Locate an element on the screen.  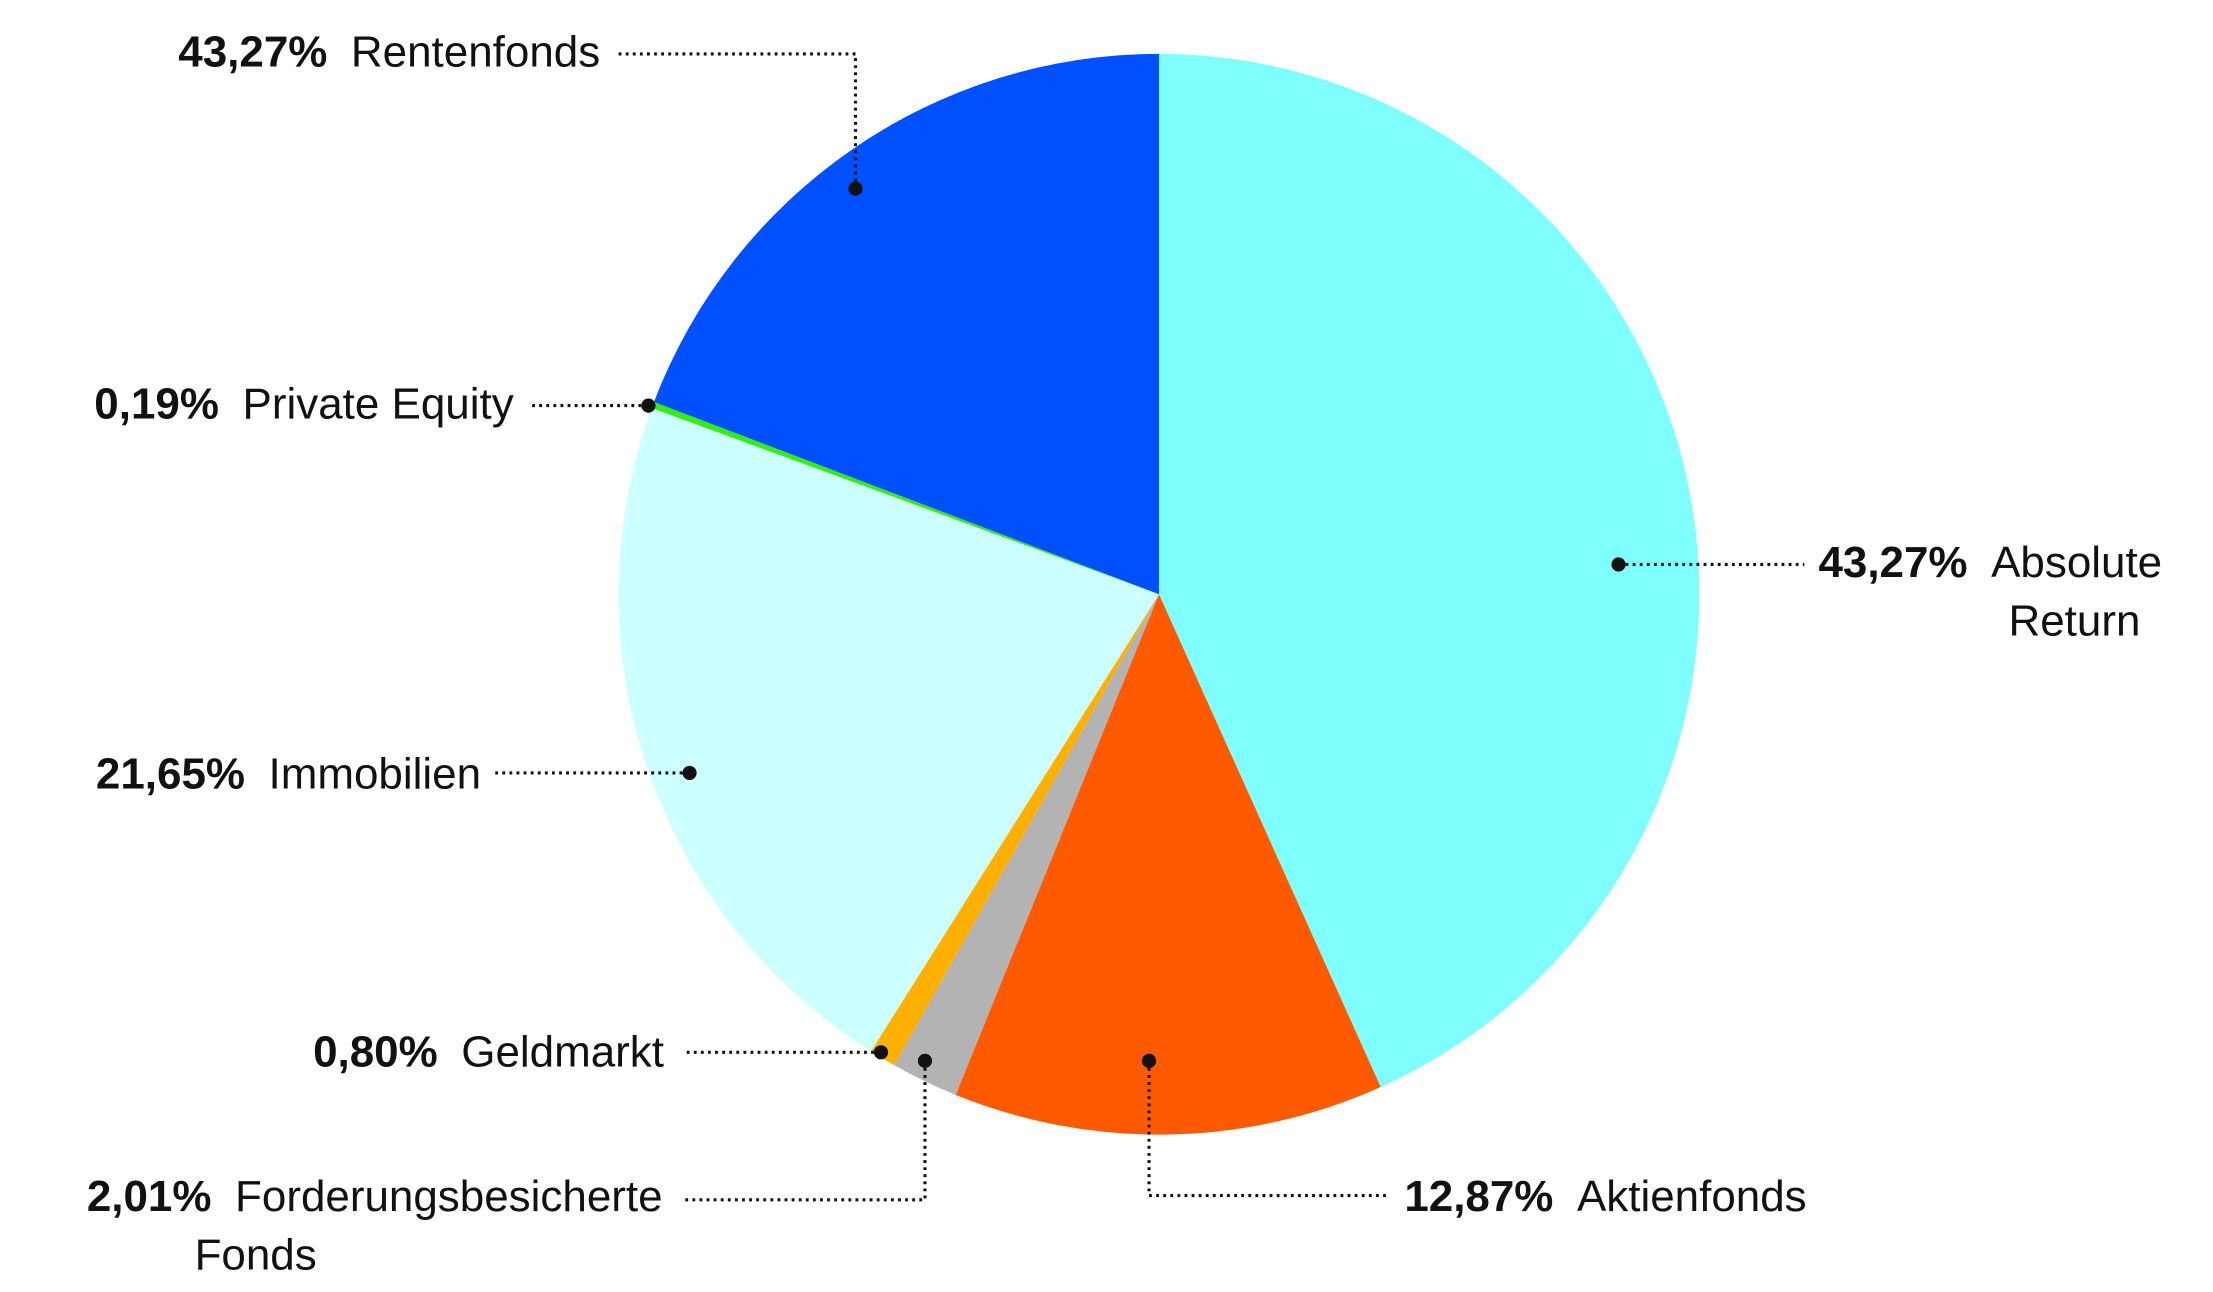
label-geldmarkt: 0,80% Geldmarkt is located at coordinates (488, 1052).